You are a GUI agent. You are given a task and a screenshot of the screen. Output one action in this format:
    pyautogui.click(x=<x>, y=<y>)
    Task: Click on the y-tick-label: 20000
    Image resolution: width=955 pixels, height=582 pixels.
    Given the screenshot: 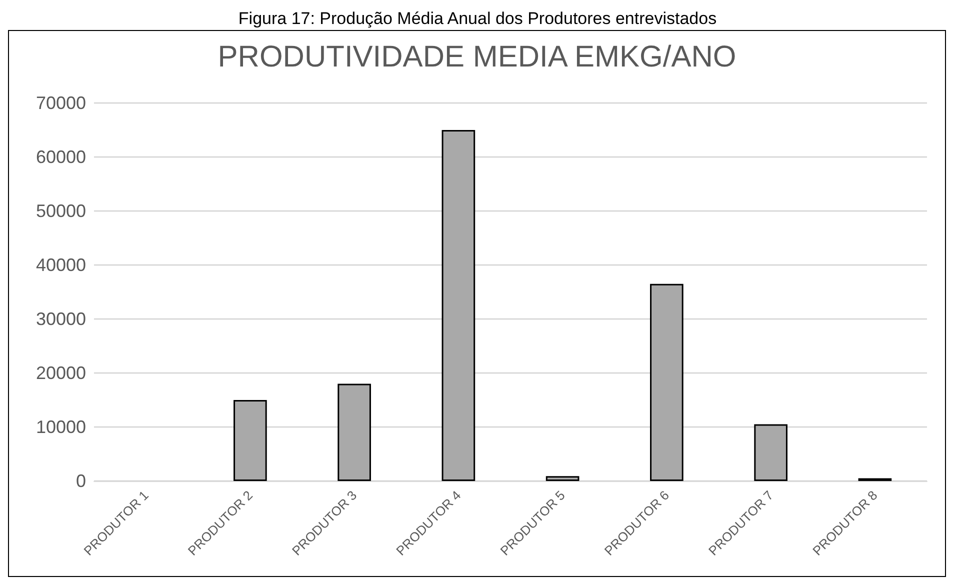 What is the action you would take?
    pyautogui.click(x=61, y=373)
    